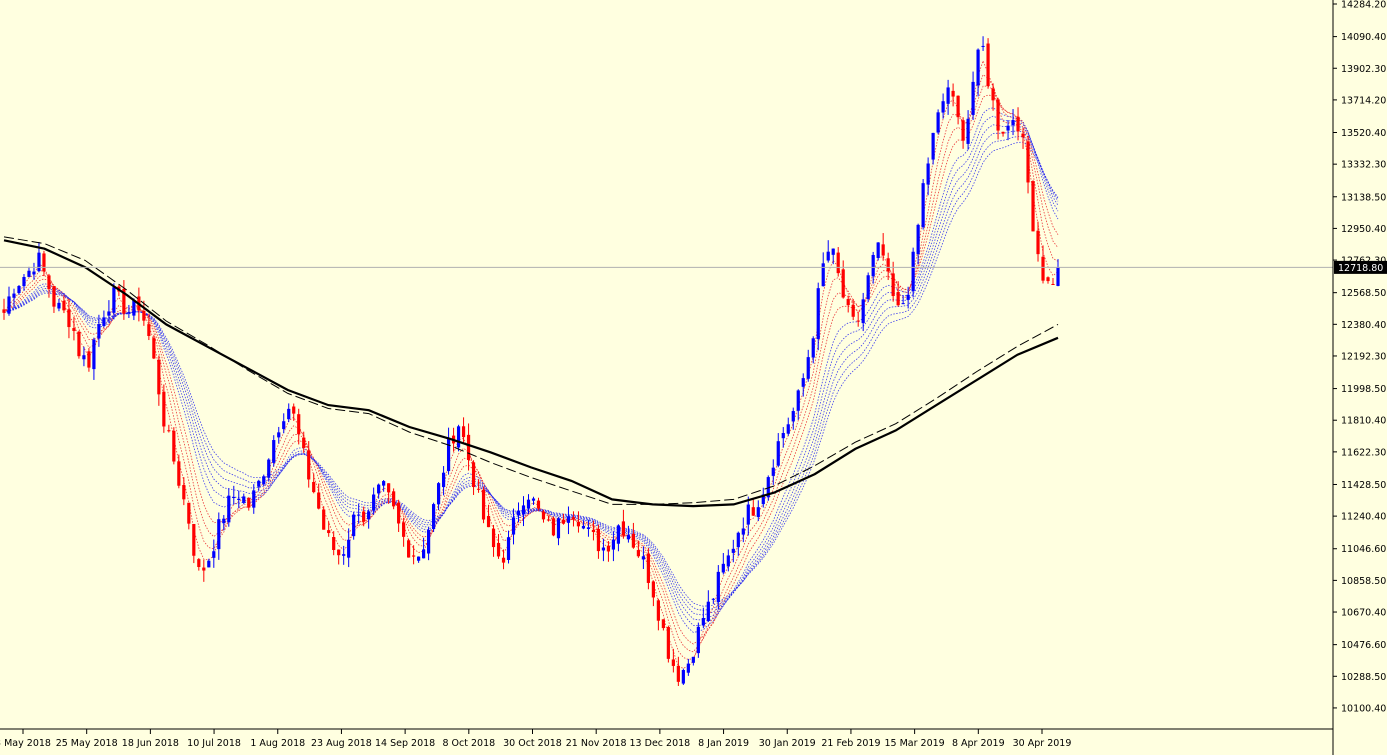  What do you see at coordinates (1363, 100) in the screenshot?
I see `y-tick-label: 13714.20` at bounding box center [1363, 100].